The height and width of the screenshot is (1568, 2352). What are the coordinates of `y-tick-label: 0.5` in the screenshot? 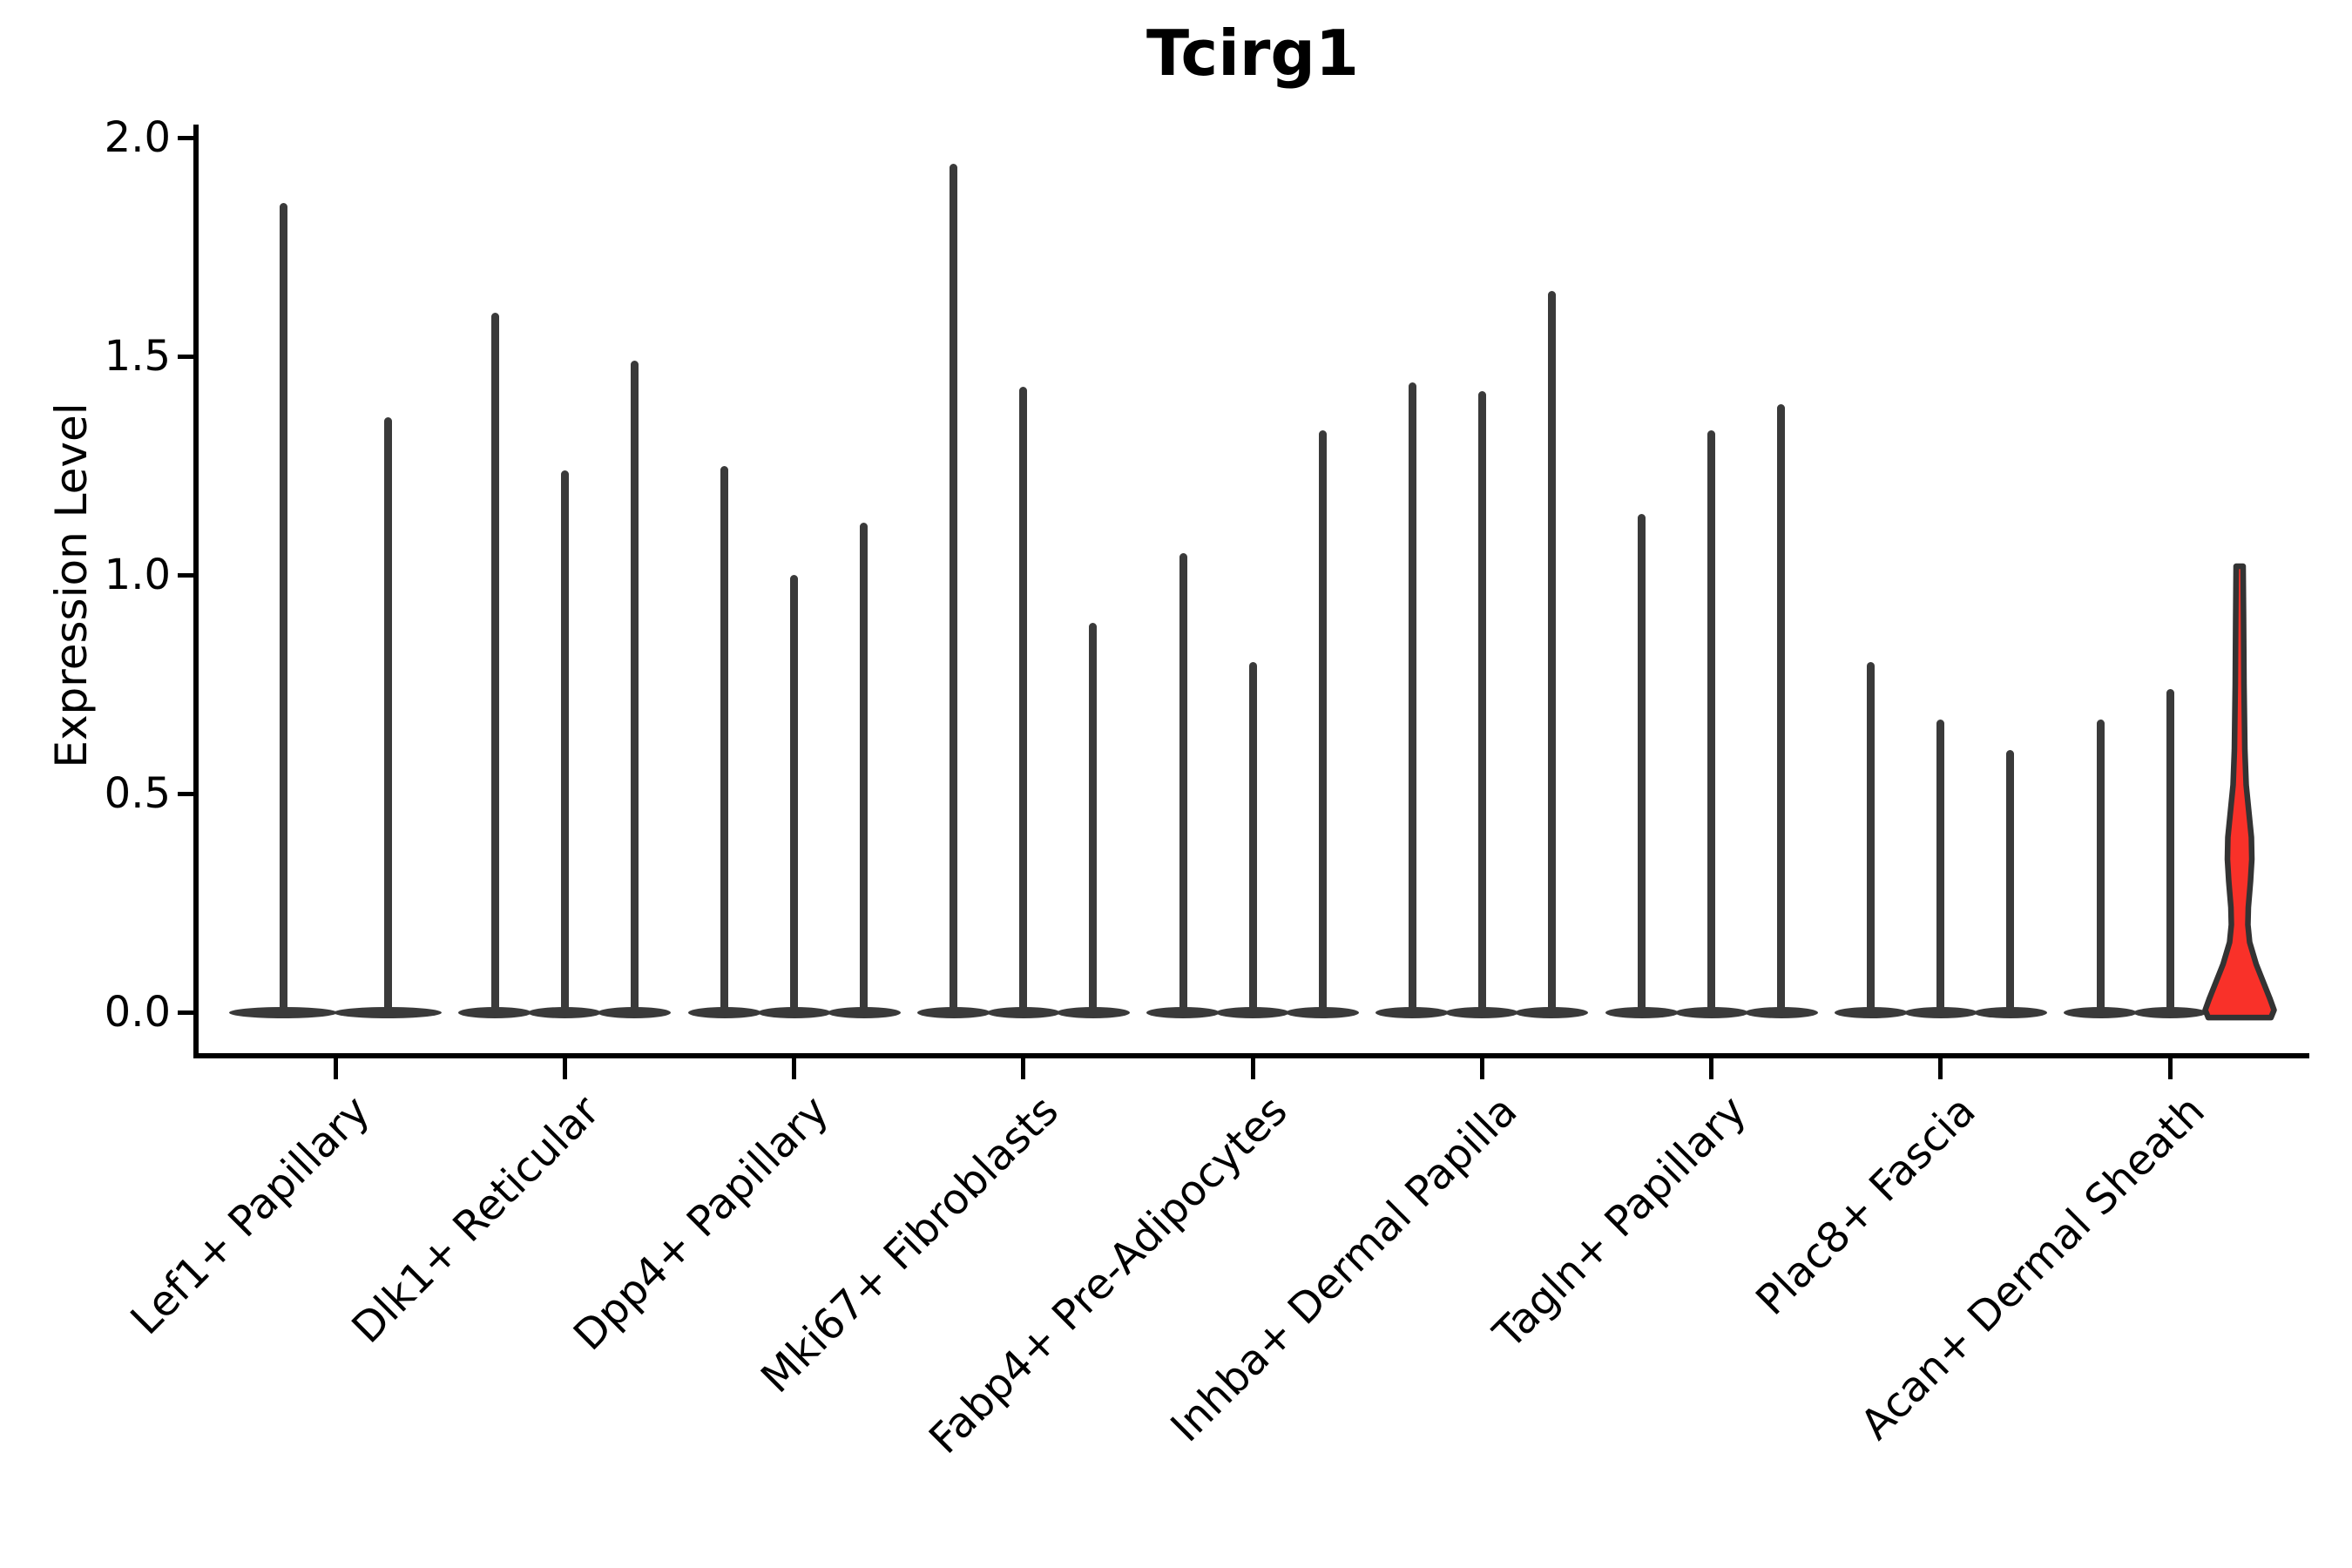 It's located at (137, 793).